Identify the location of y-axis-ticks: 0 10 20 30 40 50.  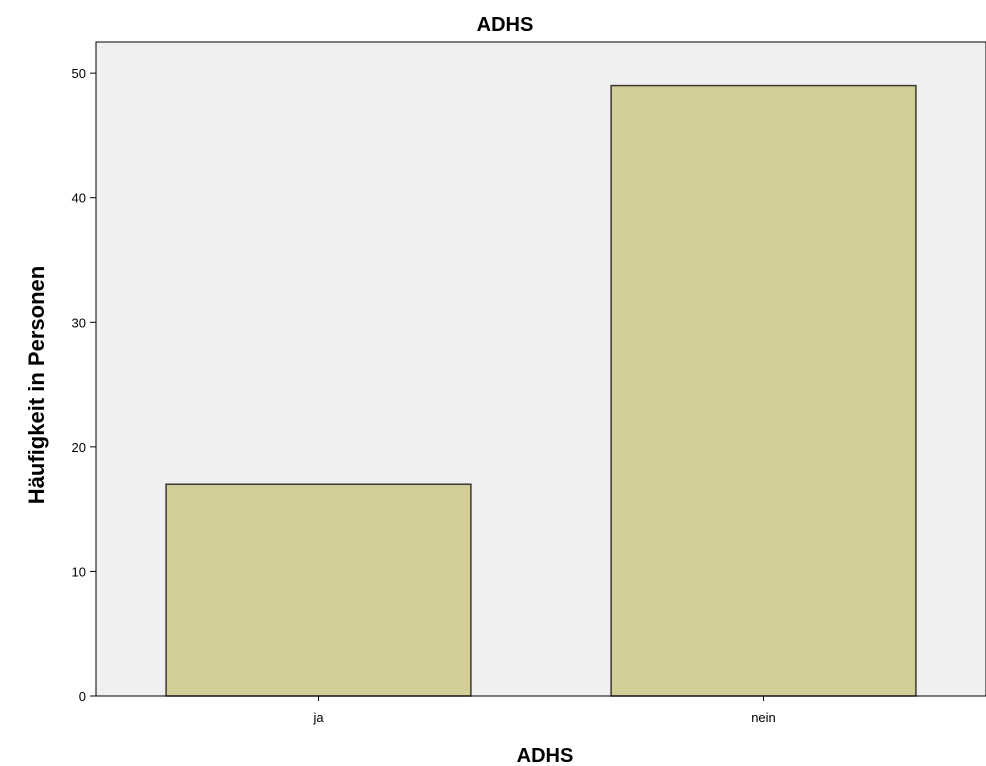
(84, 385).